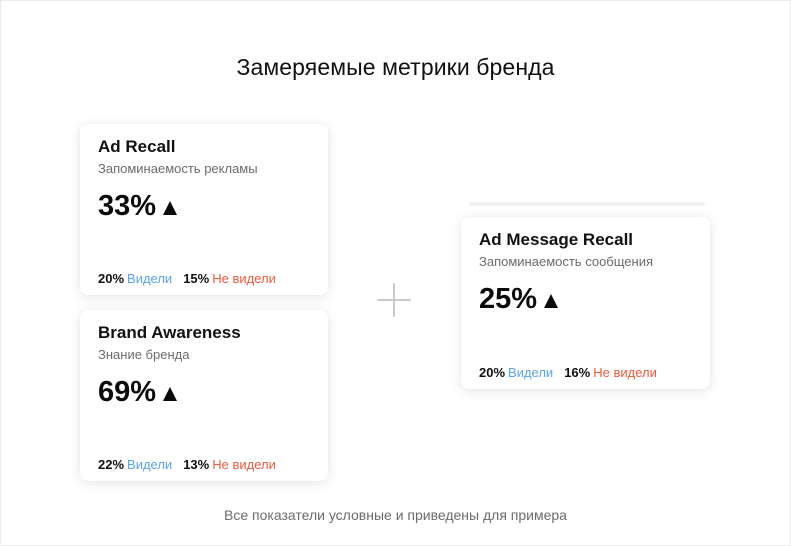 The width and height of the screenshot is (791, 546). What do you see at coordinates (204, 392) in the screenshot?
I see `metric-value: 69%` at bounding box center [204, 392].